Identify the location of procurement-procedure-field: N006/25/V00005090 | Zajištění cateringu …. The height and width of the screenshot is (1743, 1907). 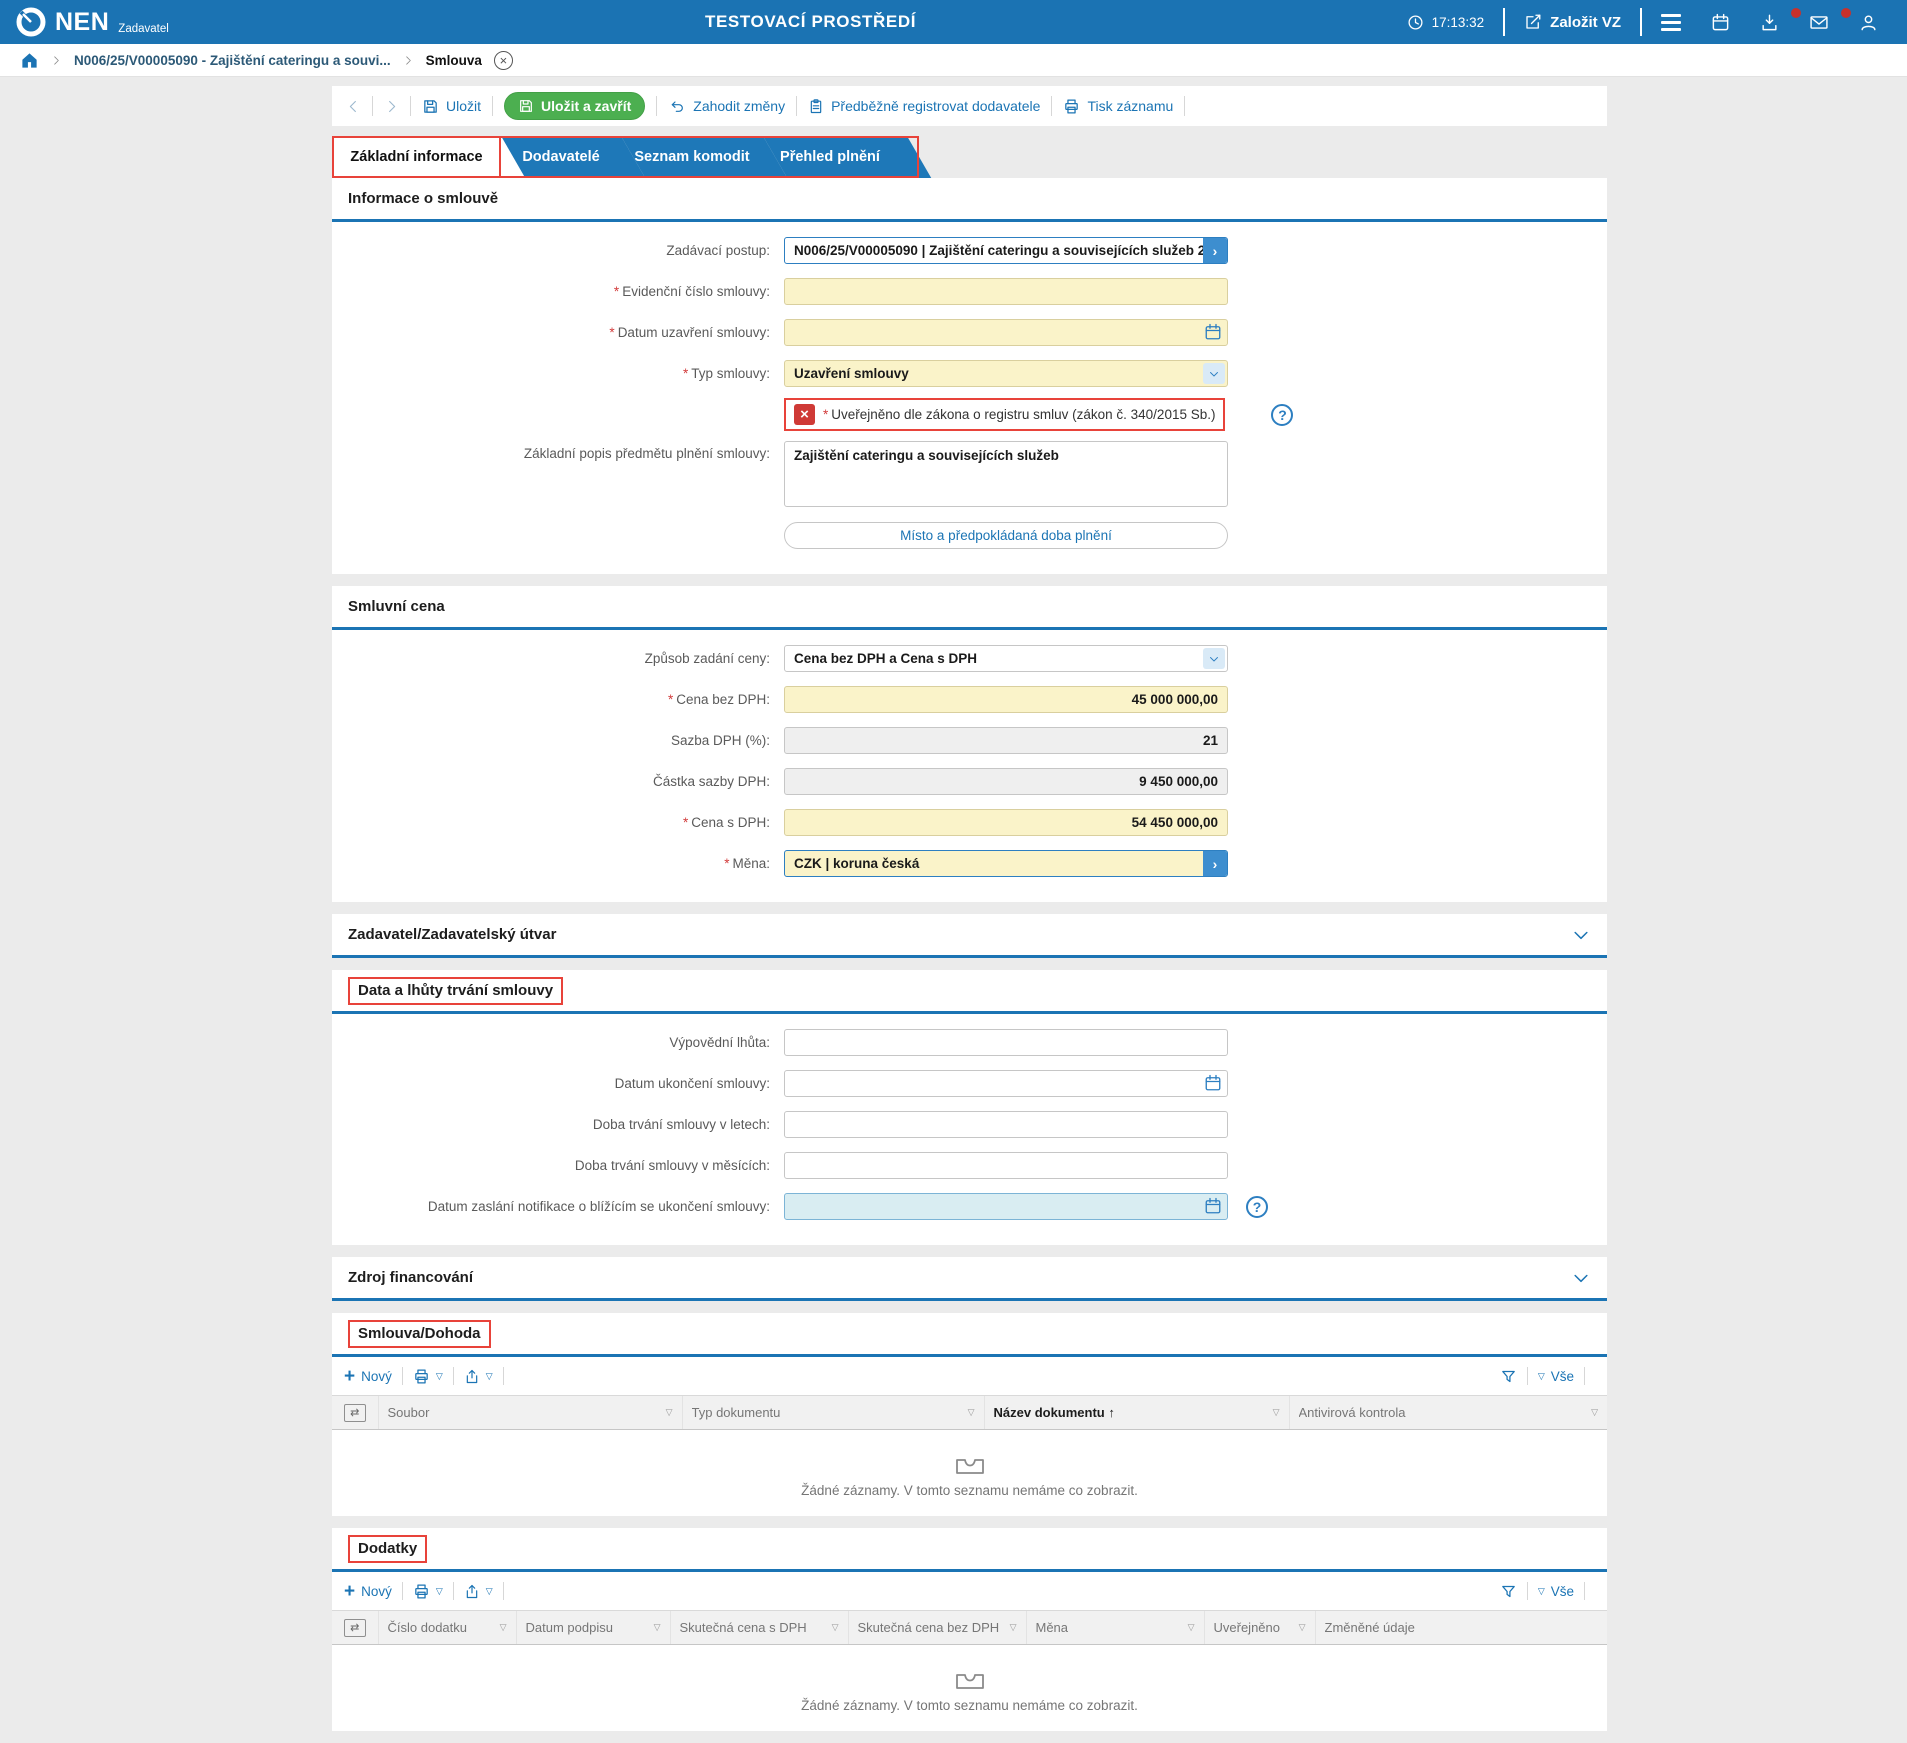
(1006, 250).